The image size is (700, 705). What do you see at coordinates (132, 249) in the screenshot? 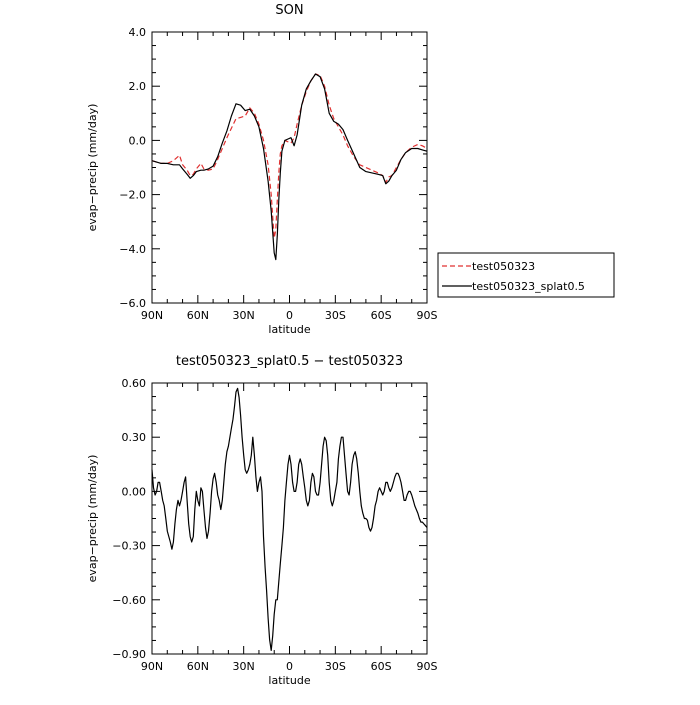
I see `y-tick-label: −4.0` at bounding box center [132, 249].